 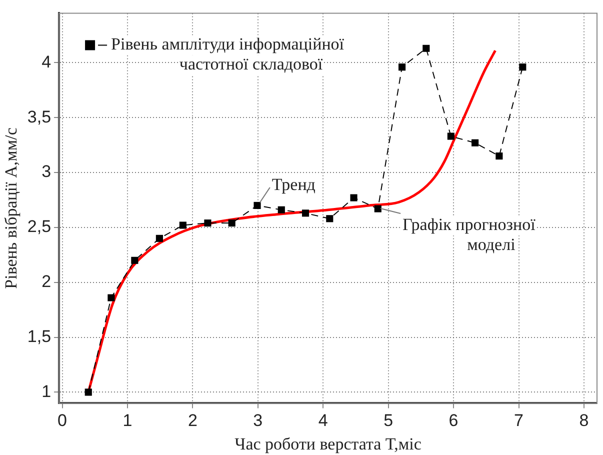 I want to click on x-tick-label: 4, so click(x=323, y=420).